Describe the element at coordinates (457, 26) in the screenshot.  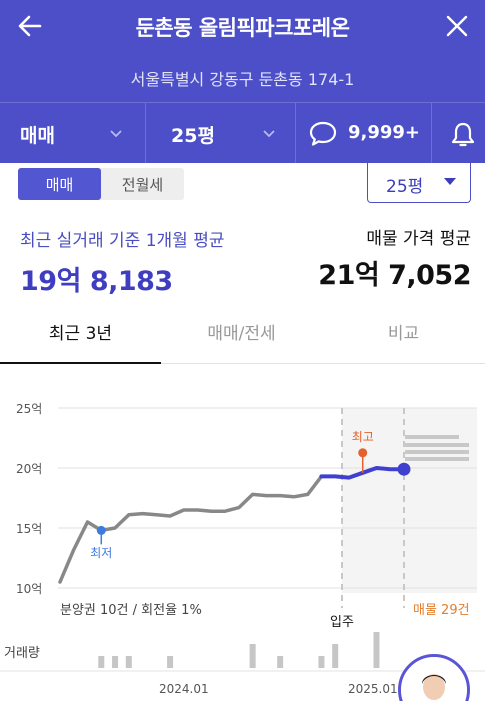
I see `close-icon` at that location.